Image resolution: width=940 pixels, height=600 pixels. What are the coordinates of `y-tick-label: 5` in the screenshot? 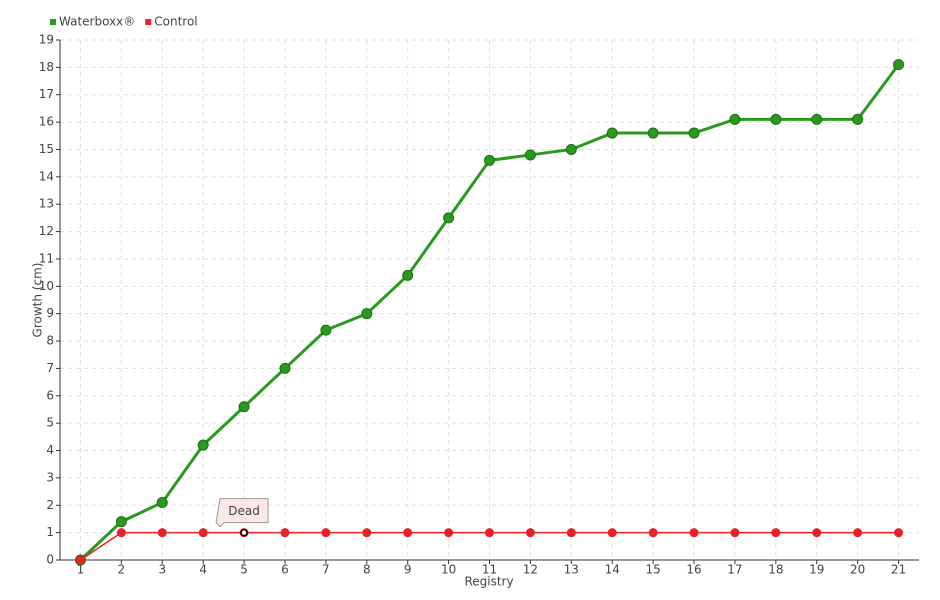 It's located at (50, 423).